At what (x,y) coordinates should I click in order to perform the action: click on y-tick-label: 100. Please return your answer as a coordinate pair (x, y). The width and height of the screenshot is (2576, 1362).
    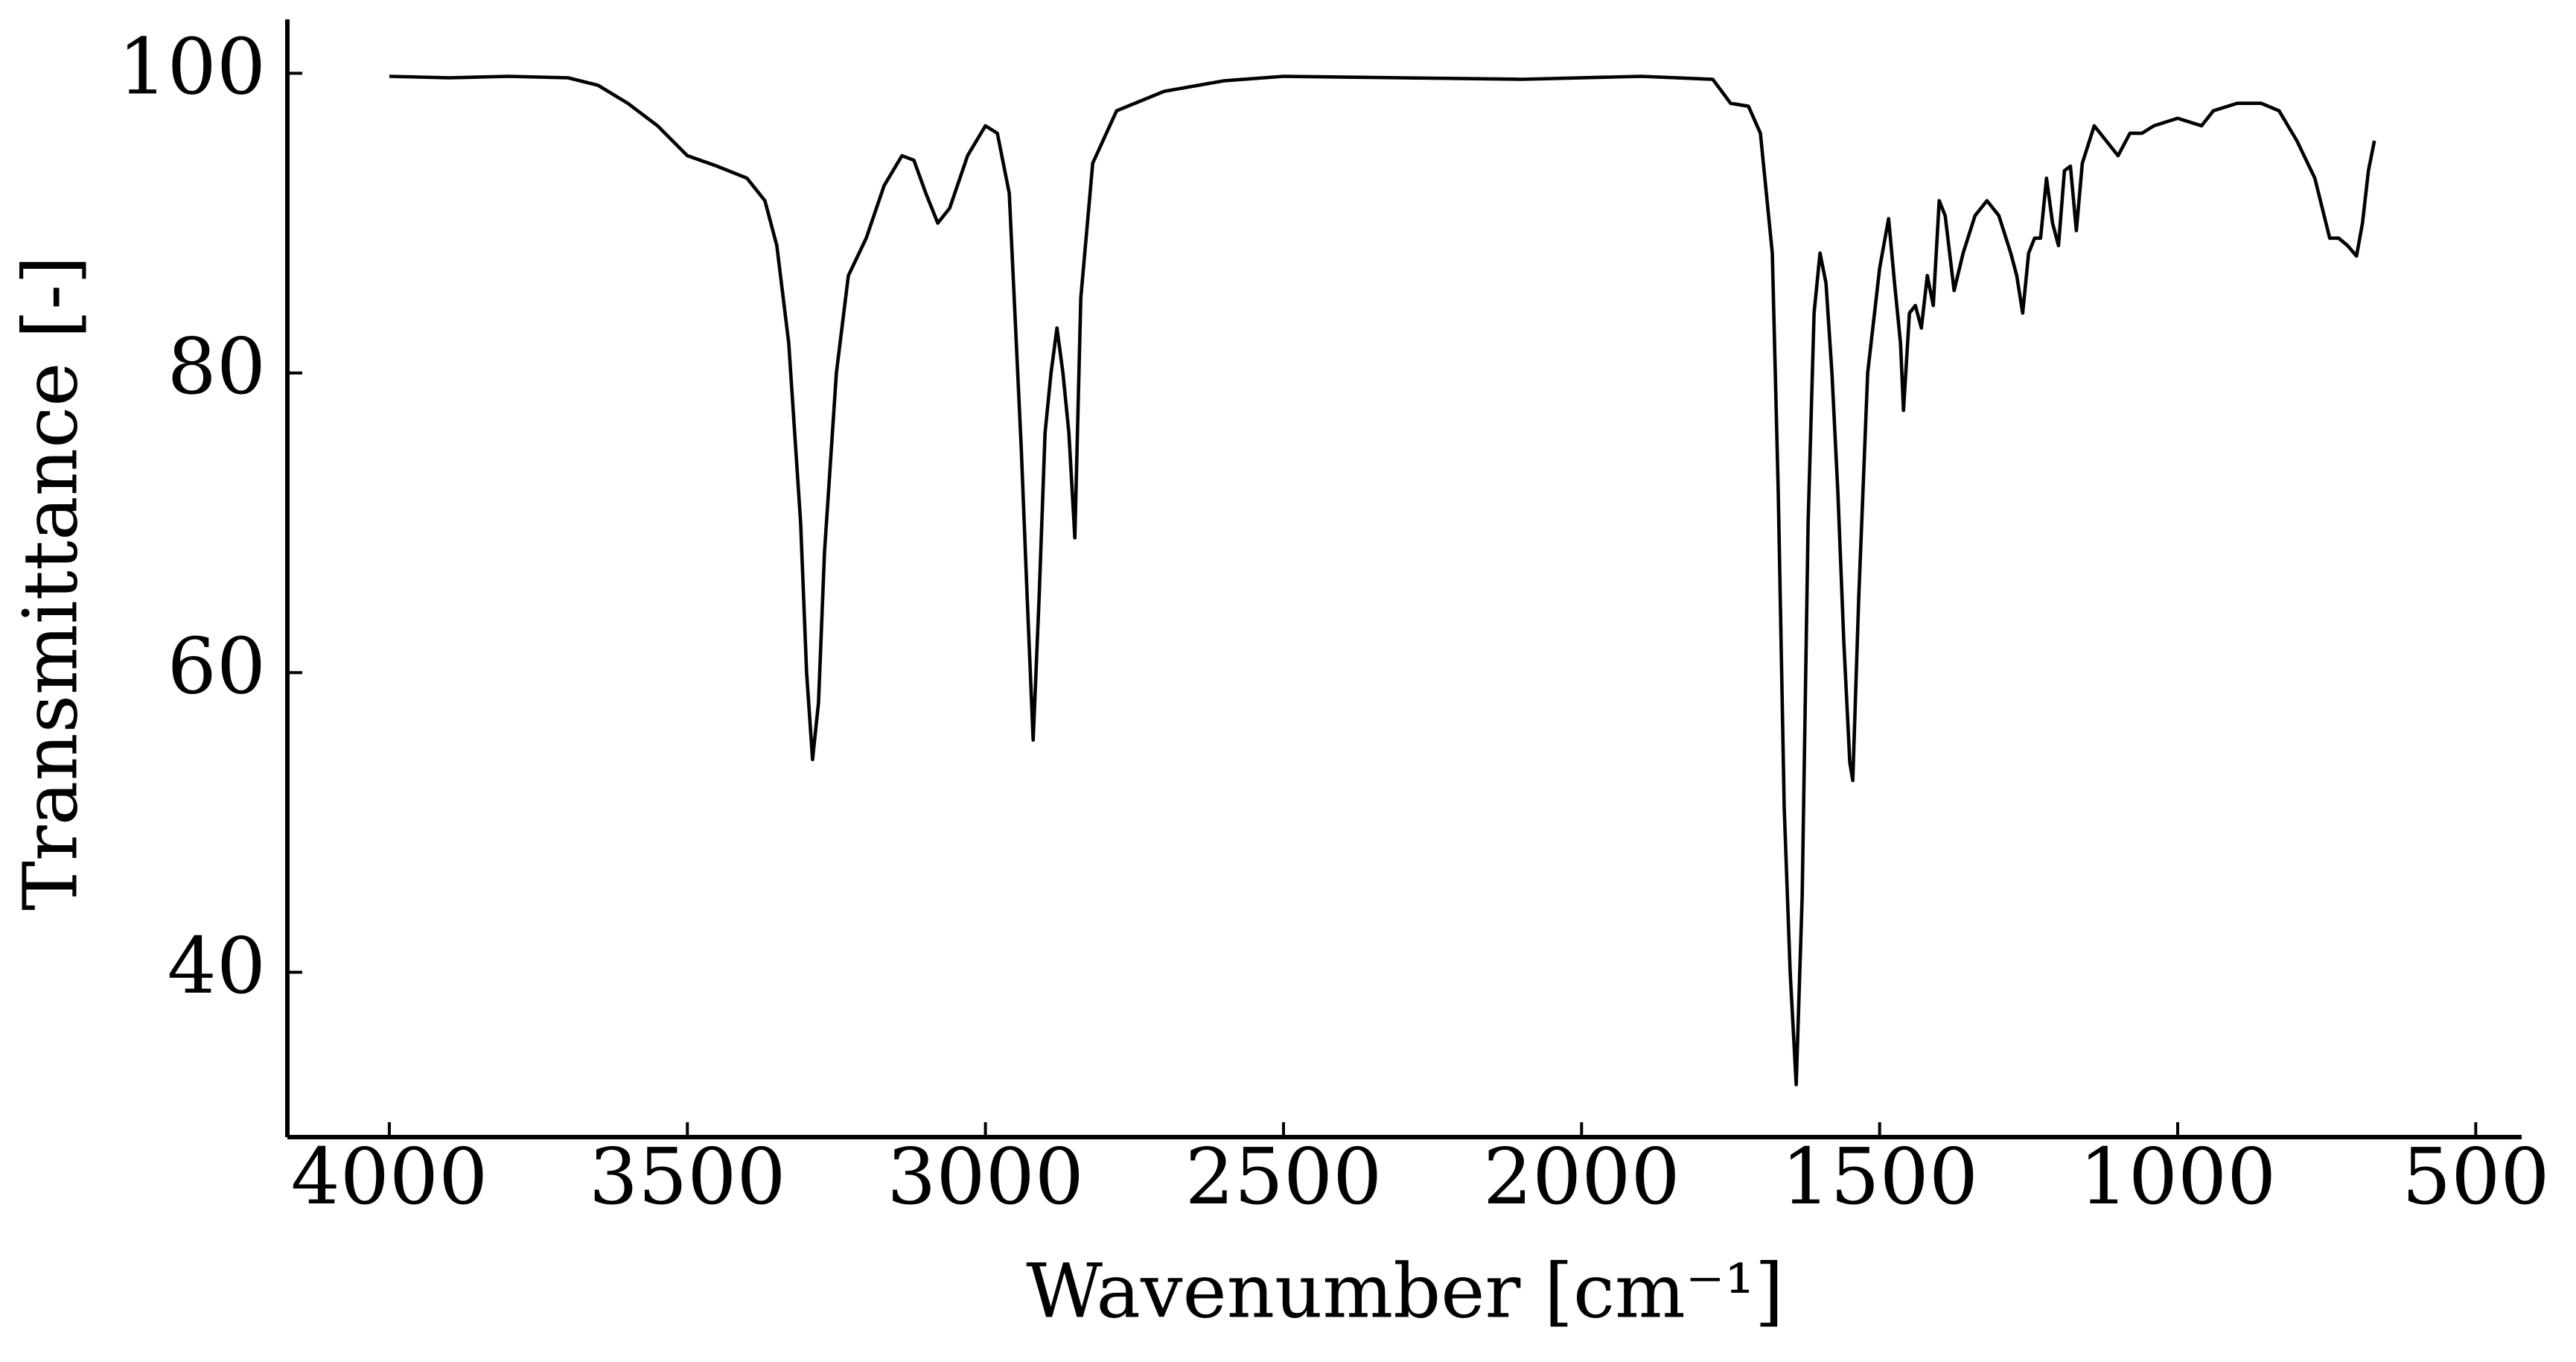
    Looking at the image, I should click on (192, 67).